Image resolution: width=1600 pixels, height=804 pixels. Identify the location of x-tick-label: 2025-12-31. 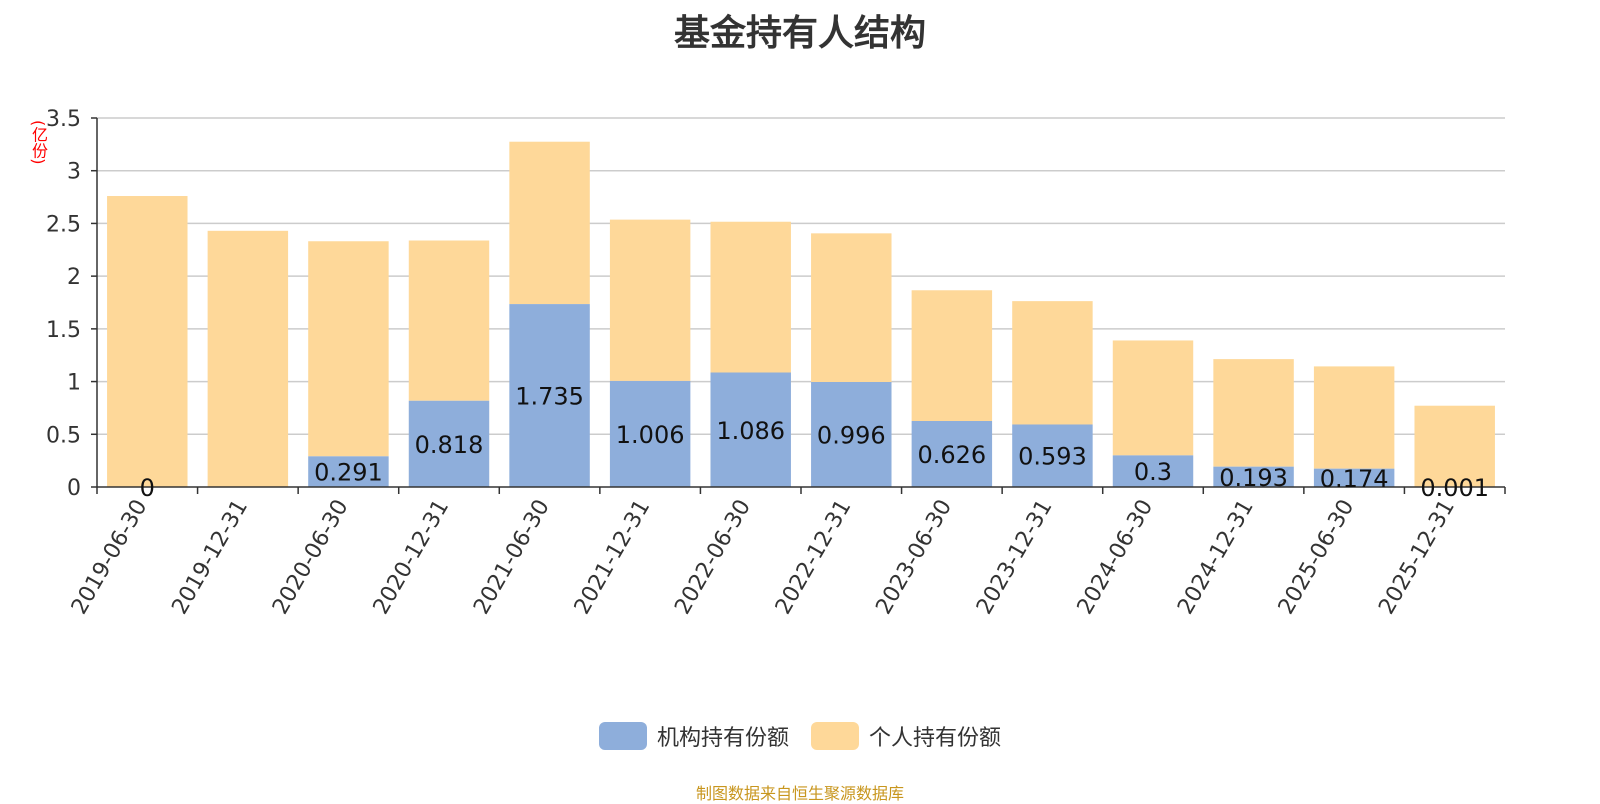
(1417, 557).